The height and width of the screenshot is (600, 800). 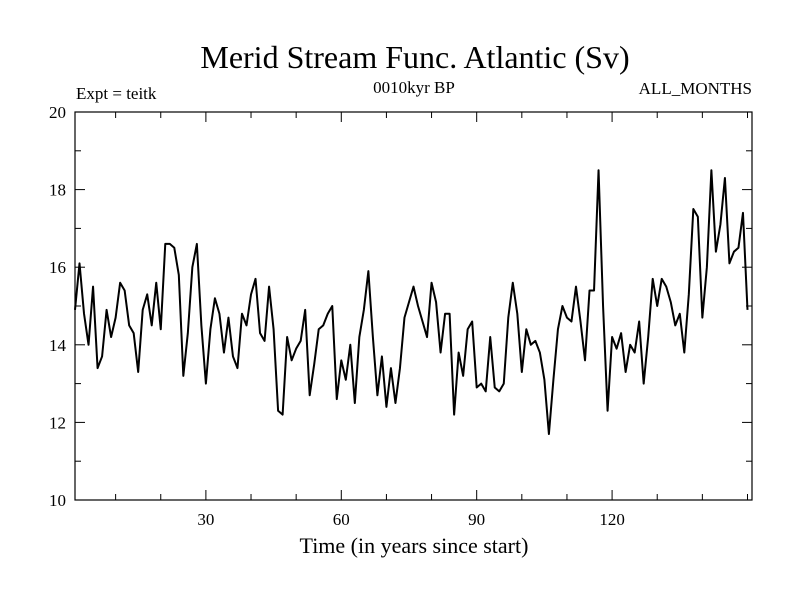 I want to click on chart-title: Merid Stream Func. Atlantic (Sv), so click(x=414, y=57).